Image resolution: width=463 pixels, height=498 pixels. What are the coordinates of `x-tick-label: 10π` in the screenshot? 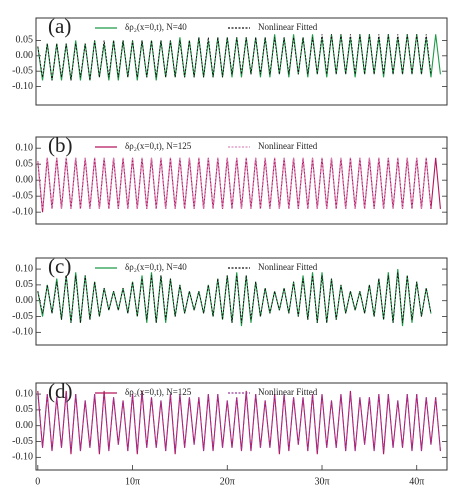 It's located at (132, 481).